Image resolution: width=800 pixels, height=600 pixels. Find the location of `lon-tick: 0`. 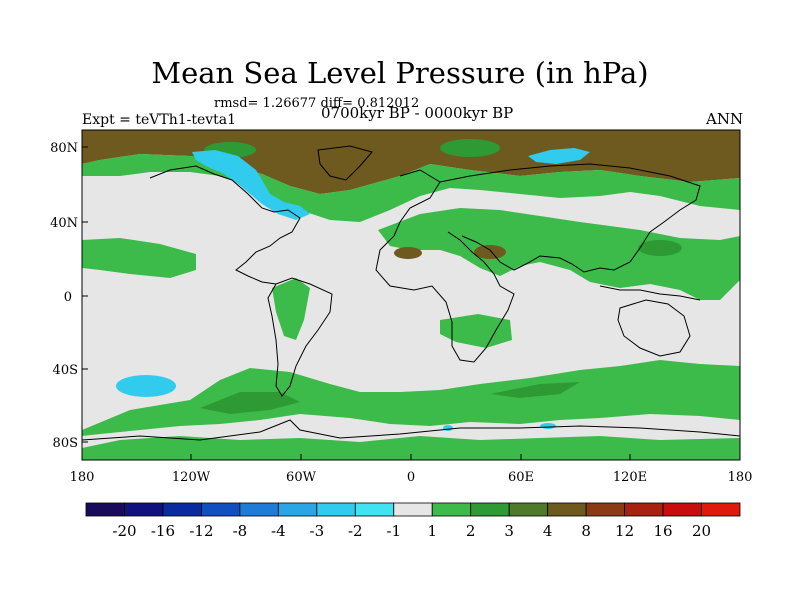

lon-tick: 0 is located at coordinates (411, 477).